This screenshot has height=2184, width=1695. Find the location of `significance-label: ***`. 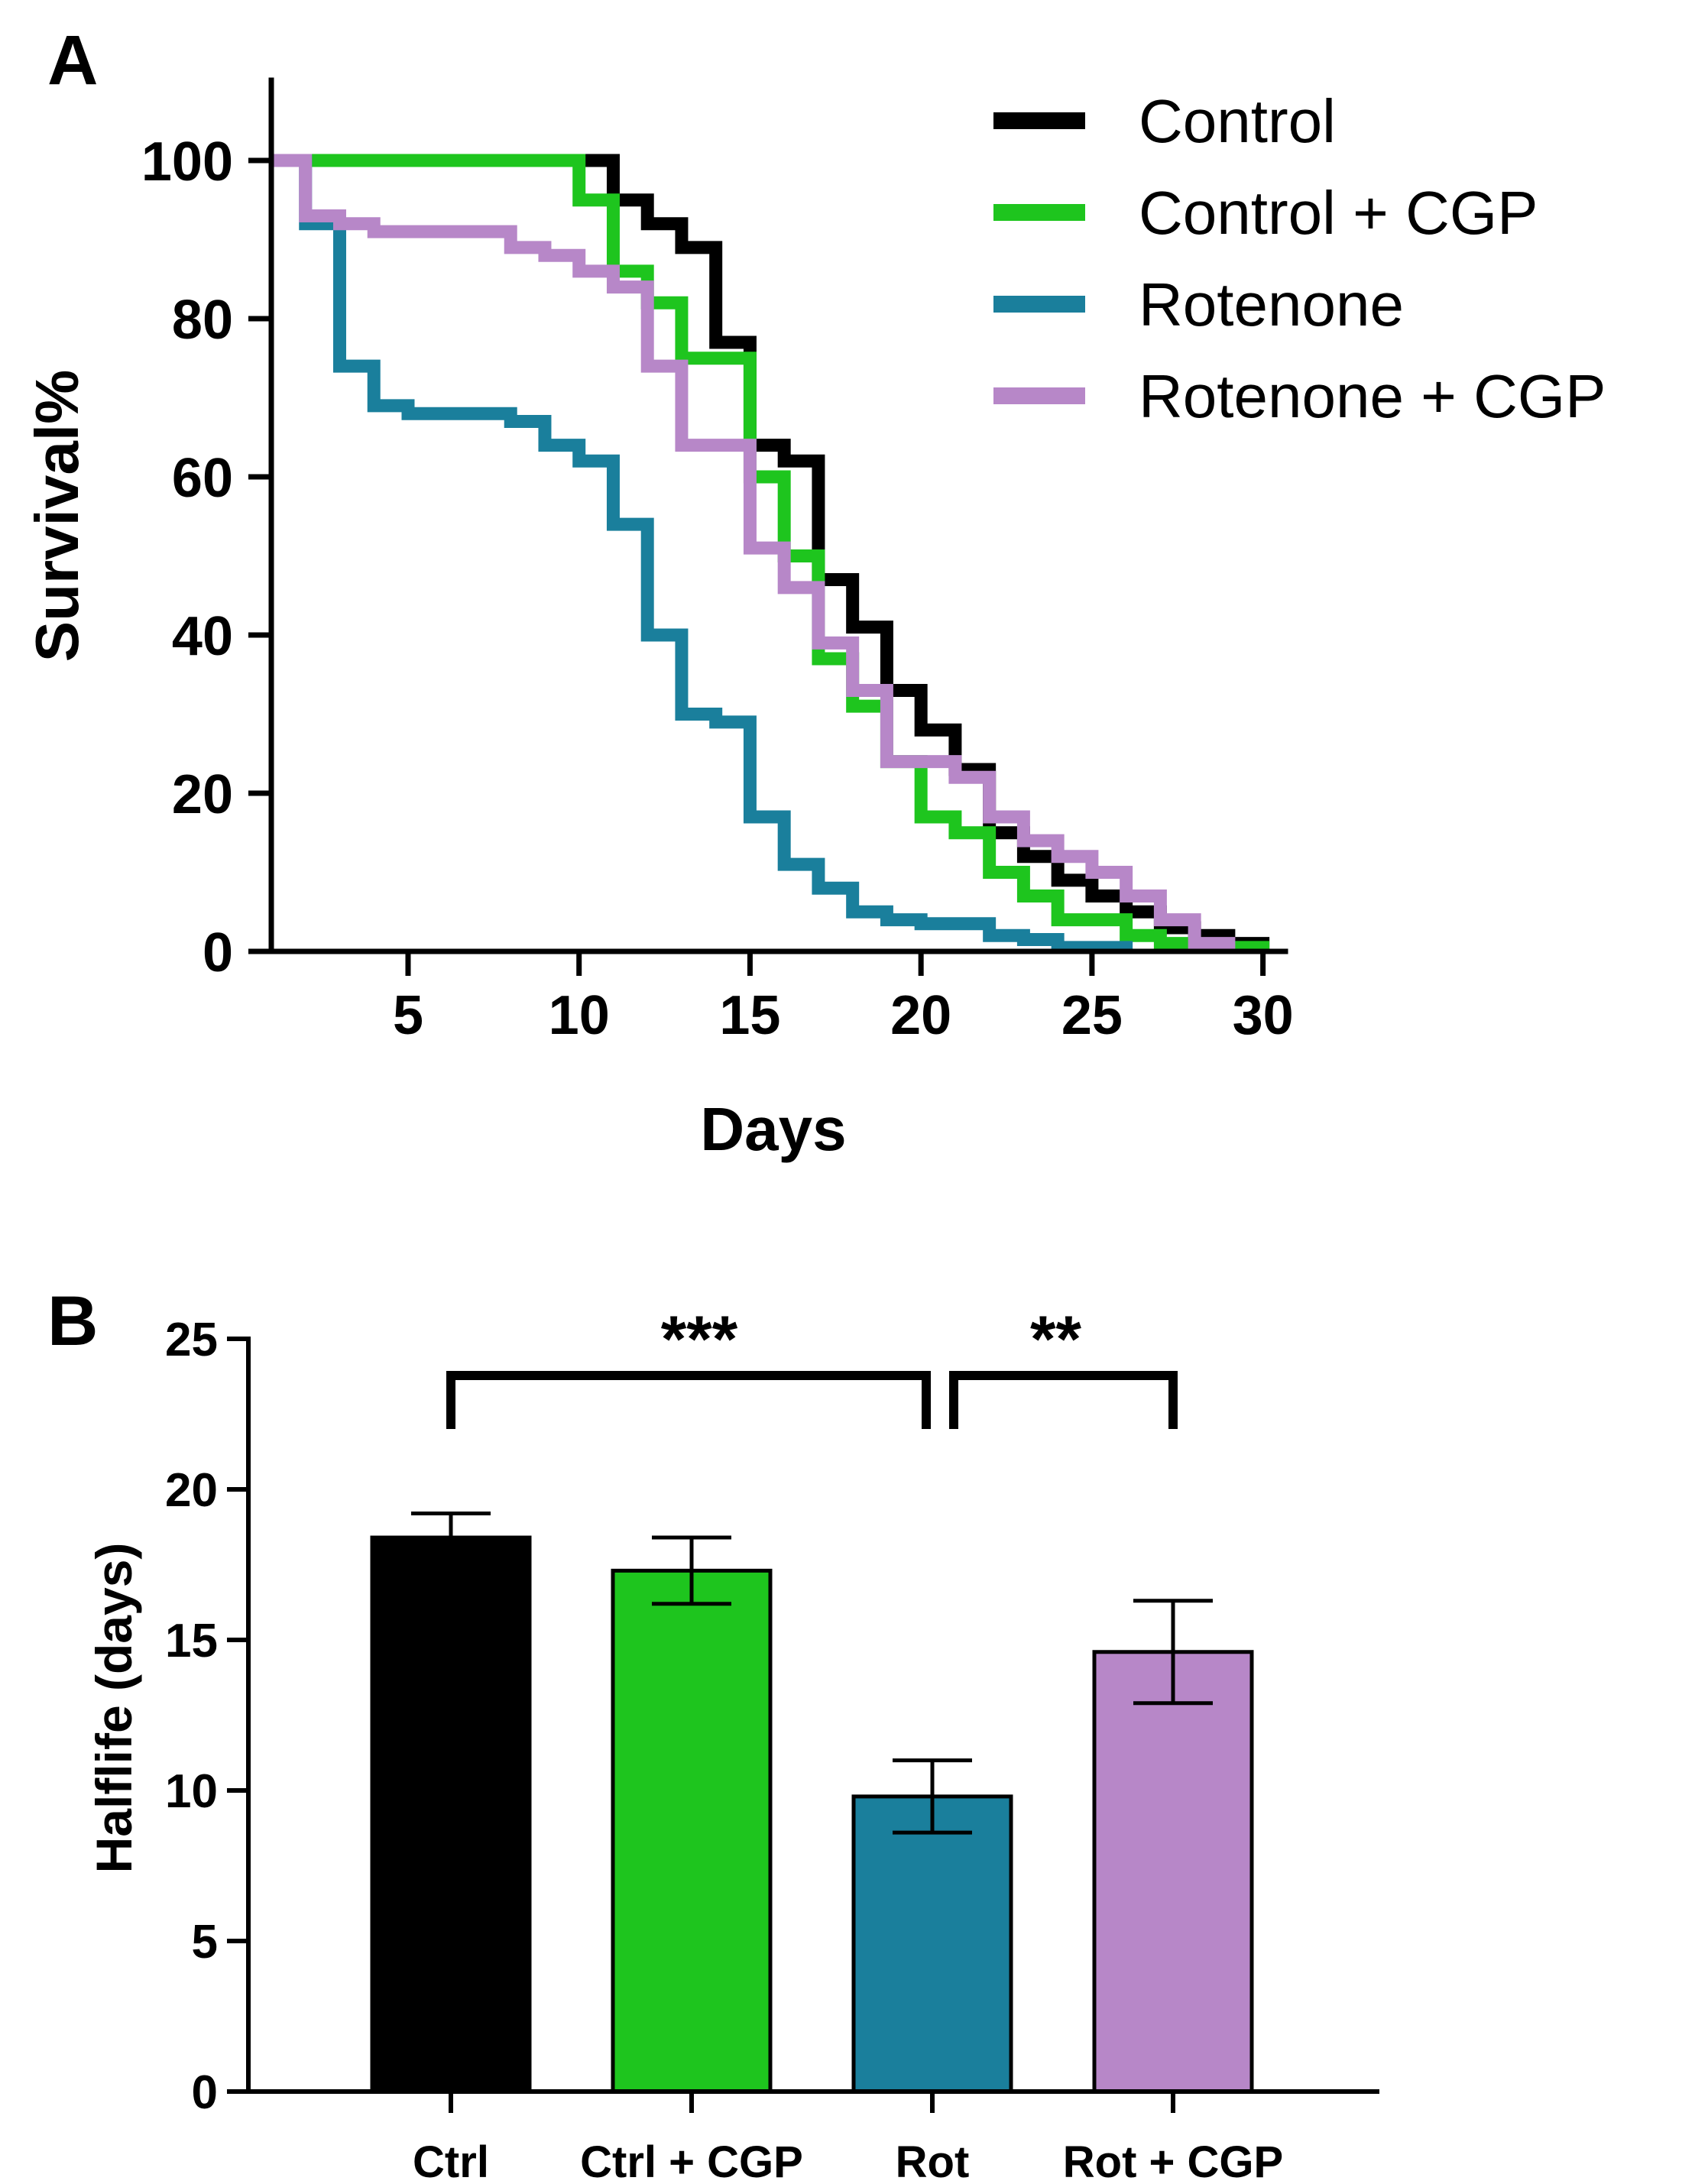

significance-label: *** is located at coordinates (699, 1339).